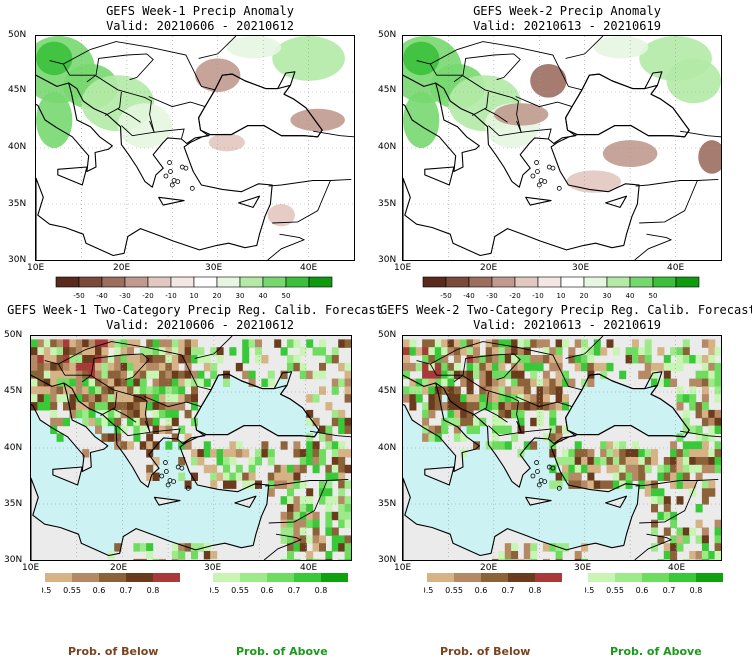 This screenshot has height=662, width=752. What do you see at coordinates (440, 577) in the screenshot?
I see `prob-colorbar-swatch` at bounding box center [440, 577].